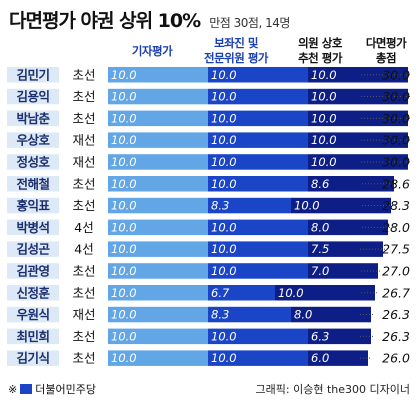 The width and height of the screenshot is (420, 404). I want to click on member-name: 우상호, so click(33, 140).